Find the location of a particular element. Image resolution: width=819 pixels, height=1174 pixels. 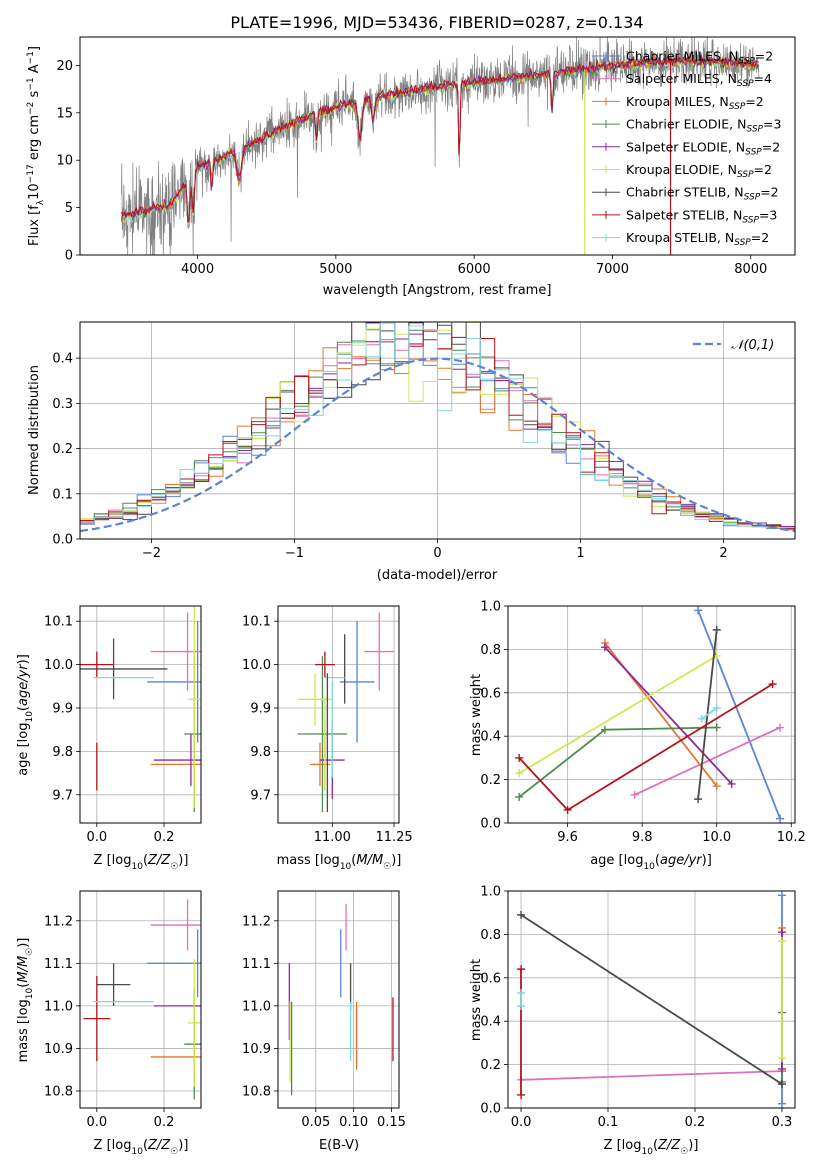

x-tick-label: 11.00 is located at coordinates (332, 837).